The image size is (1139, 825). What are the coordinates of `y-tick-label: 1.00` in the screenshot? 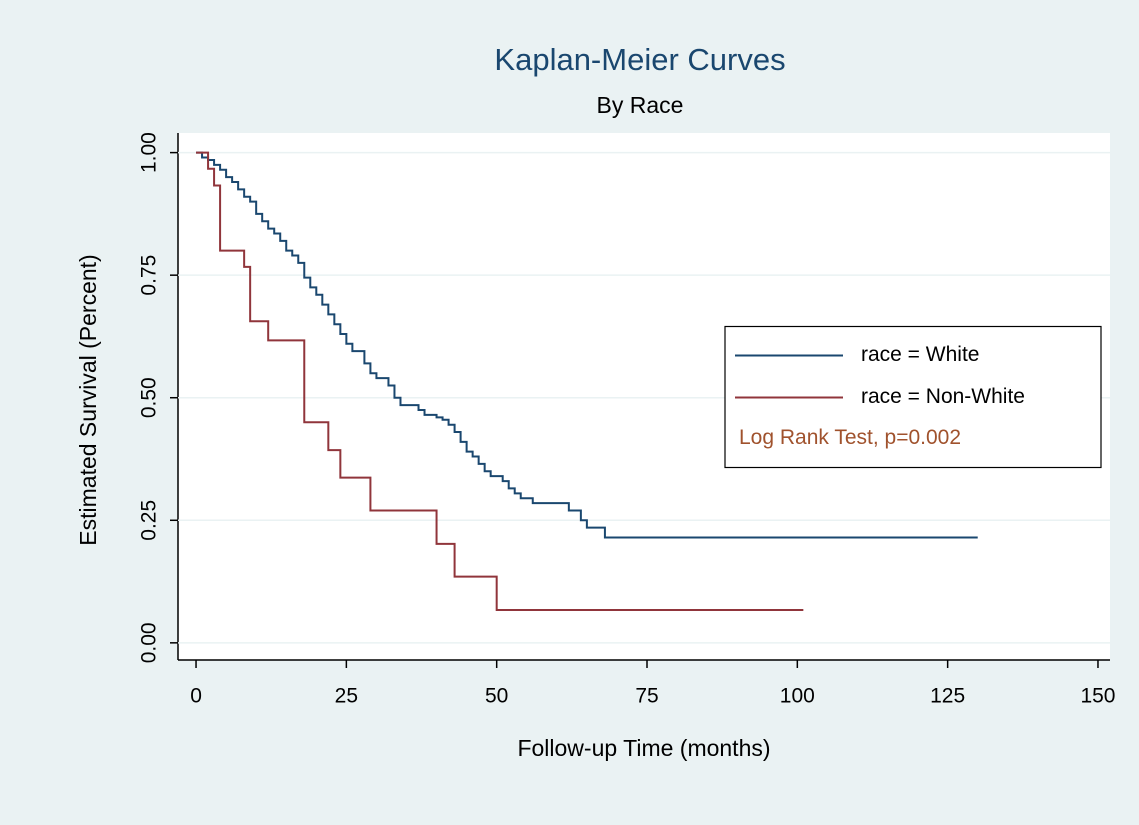 It's located at (149, 152).